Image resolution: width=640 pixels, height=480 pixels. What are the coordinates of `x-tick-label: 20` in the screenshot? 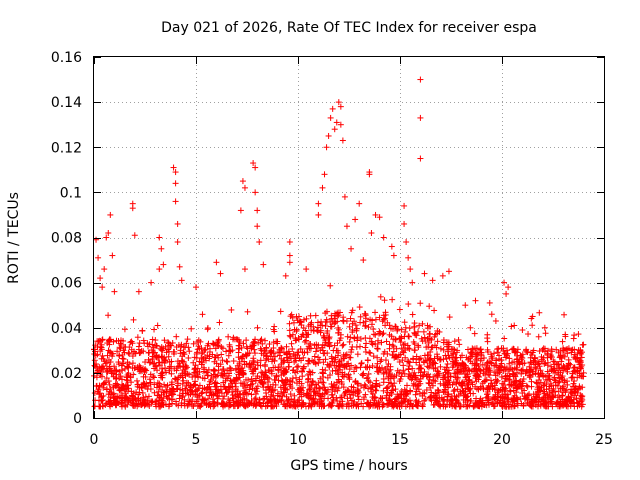 It's located at (502, 440).